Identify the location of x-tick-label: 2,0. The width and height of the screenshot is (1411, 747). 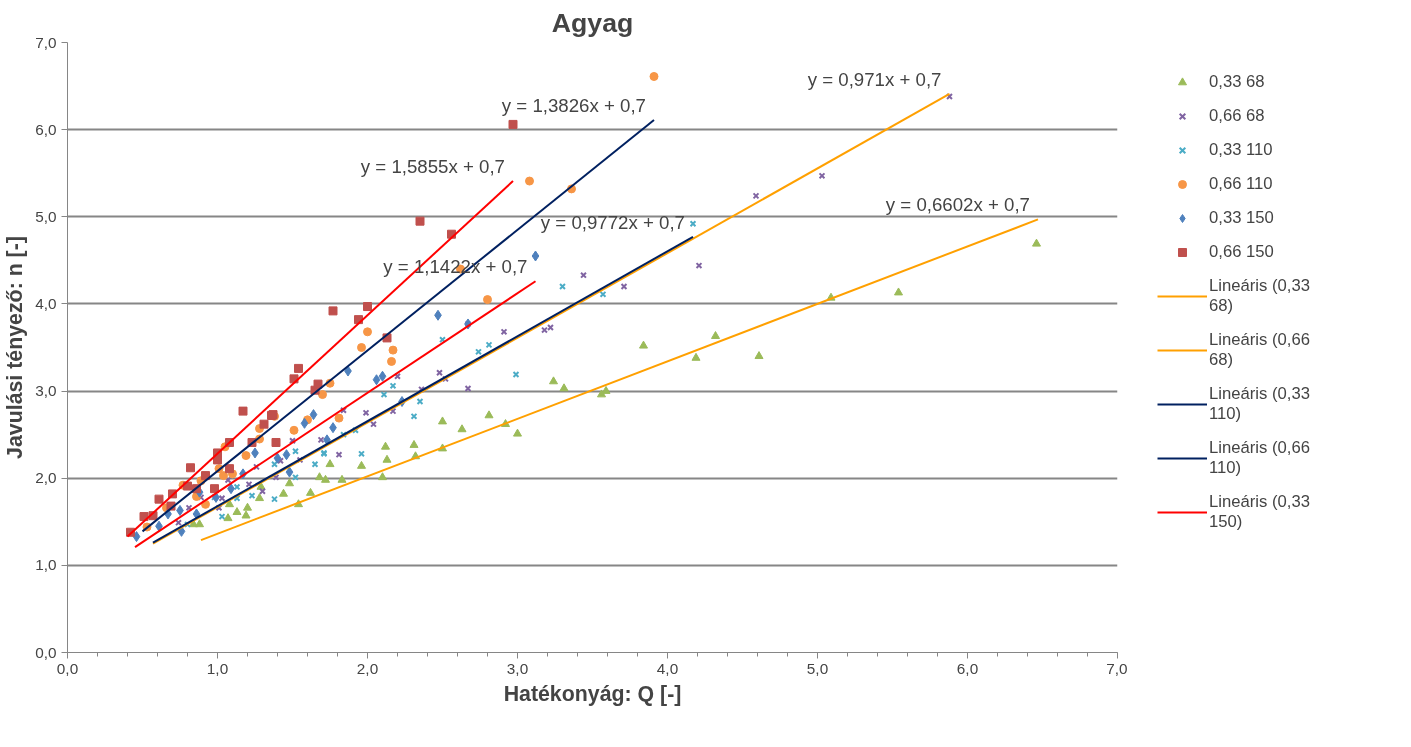
(367, 668).